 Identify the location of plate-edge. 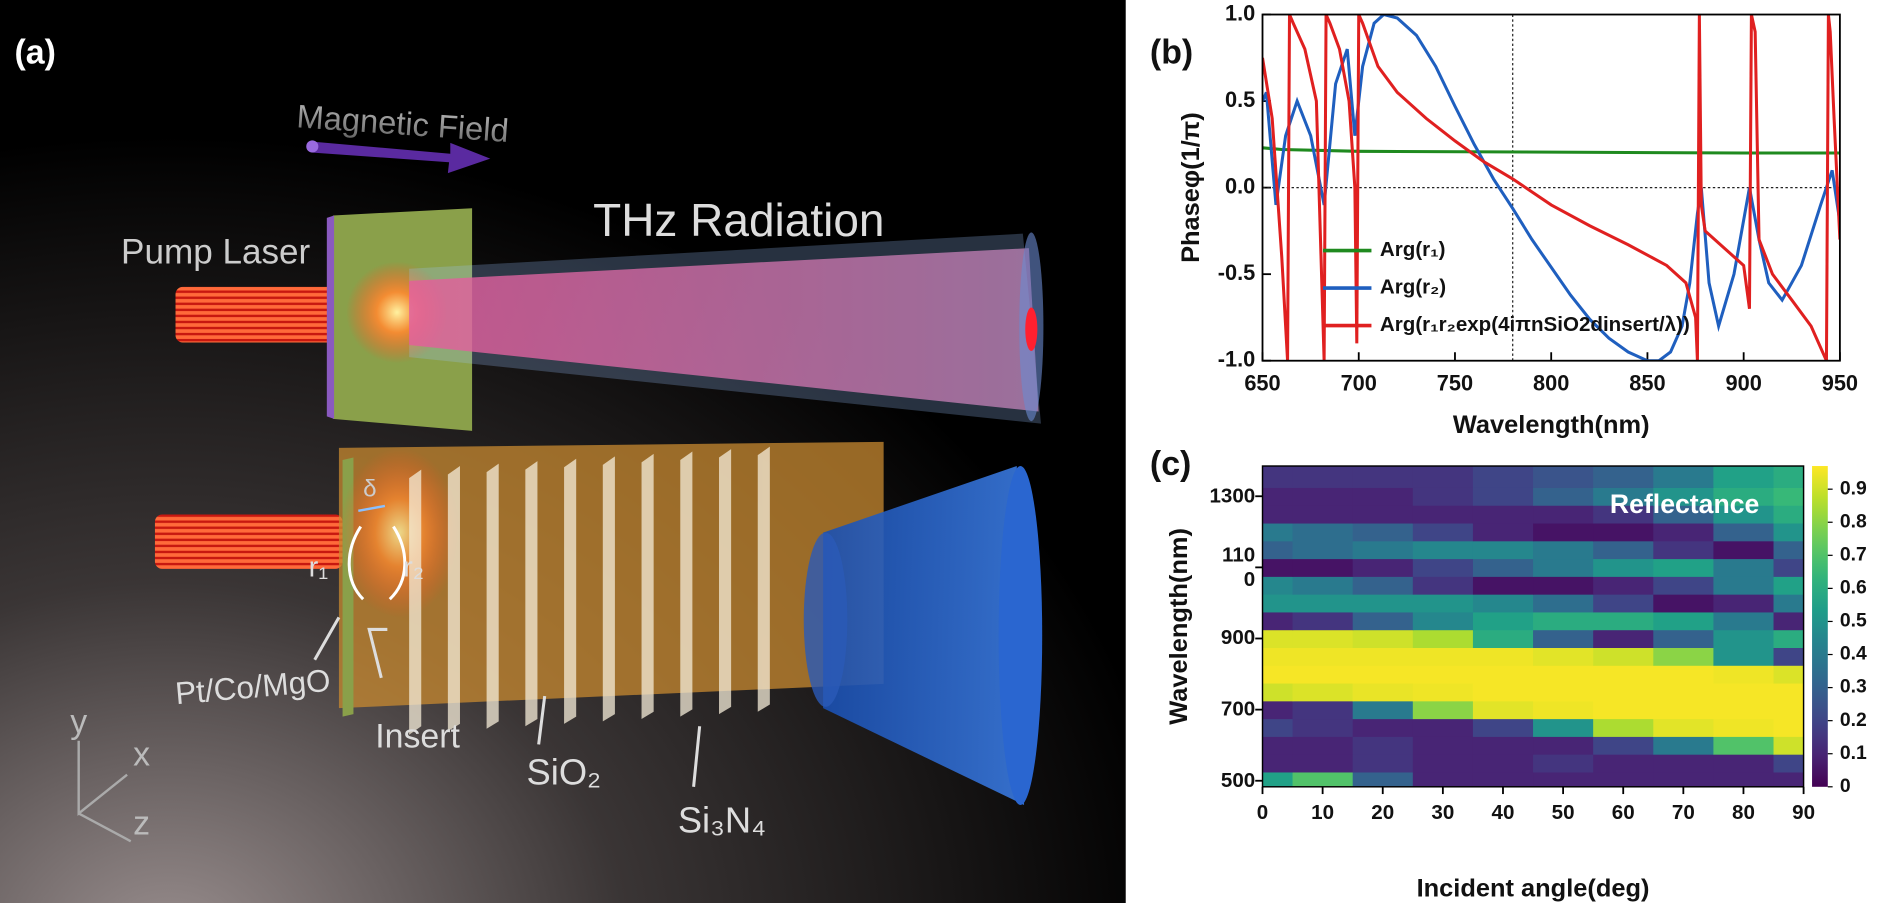
(330, 317).